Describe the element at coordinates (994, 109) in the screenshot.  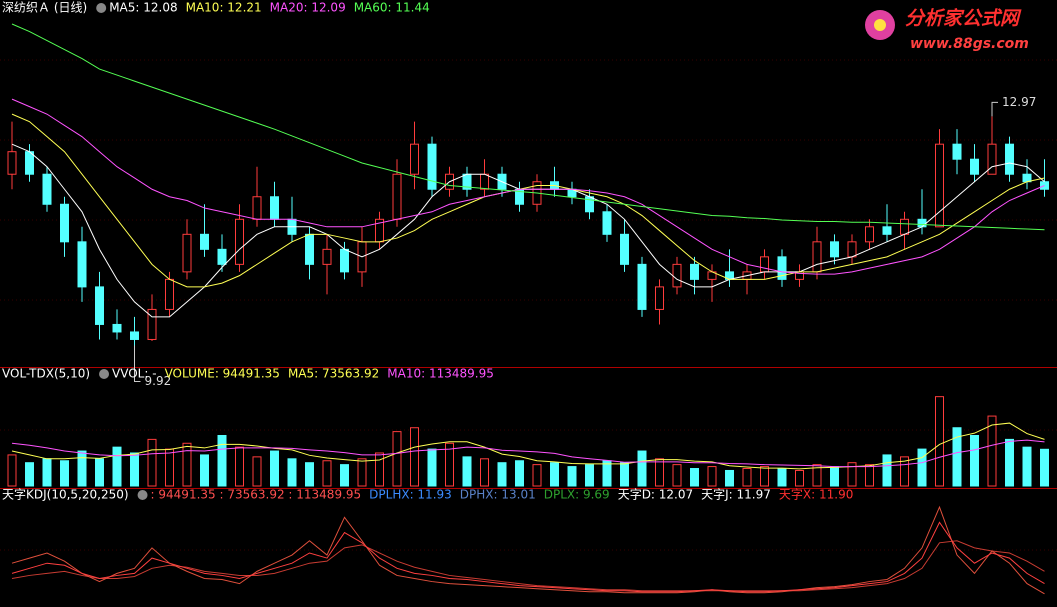
I see `annotation-line` at that location.